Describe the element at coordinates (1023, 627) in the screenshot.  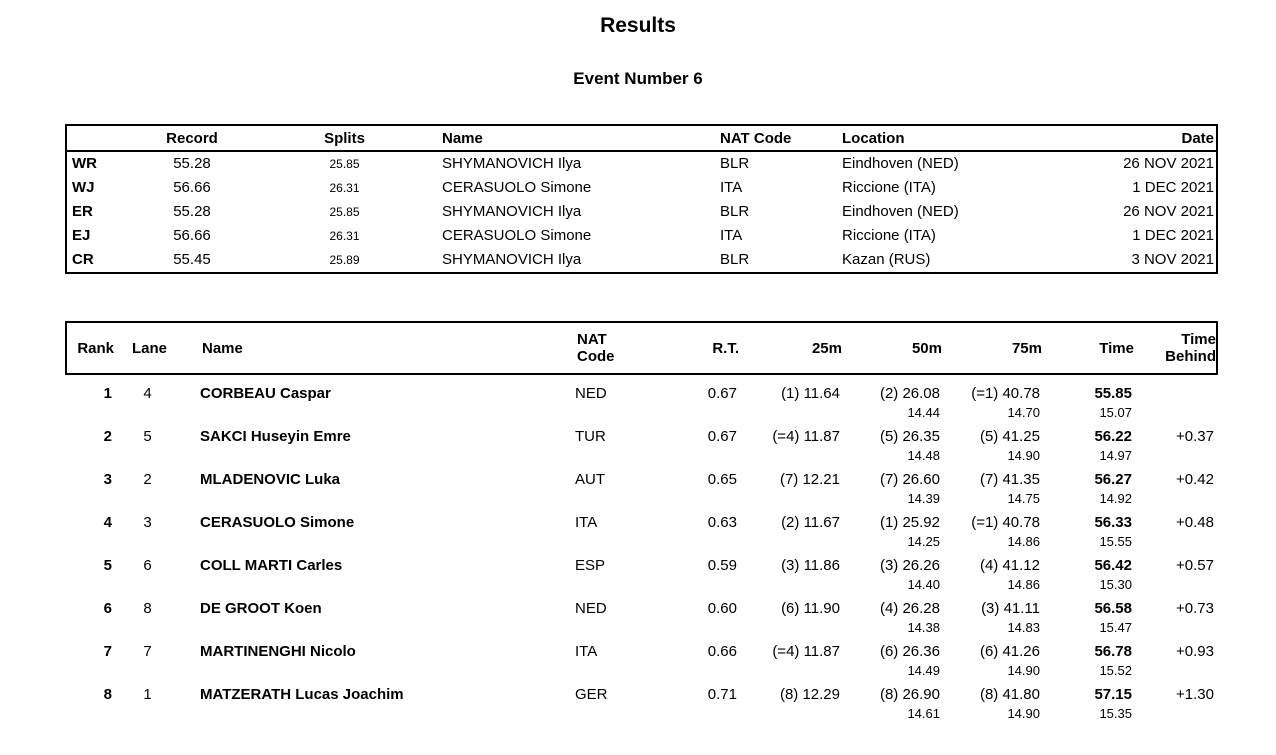
I see `result-subsplit-75m: 14.83` at that location.